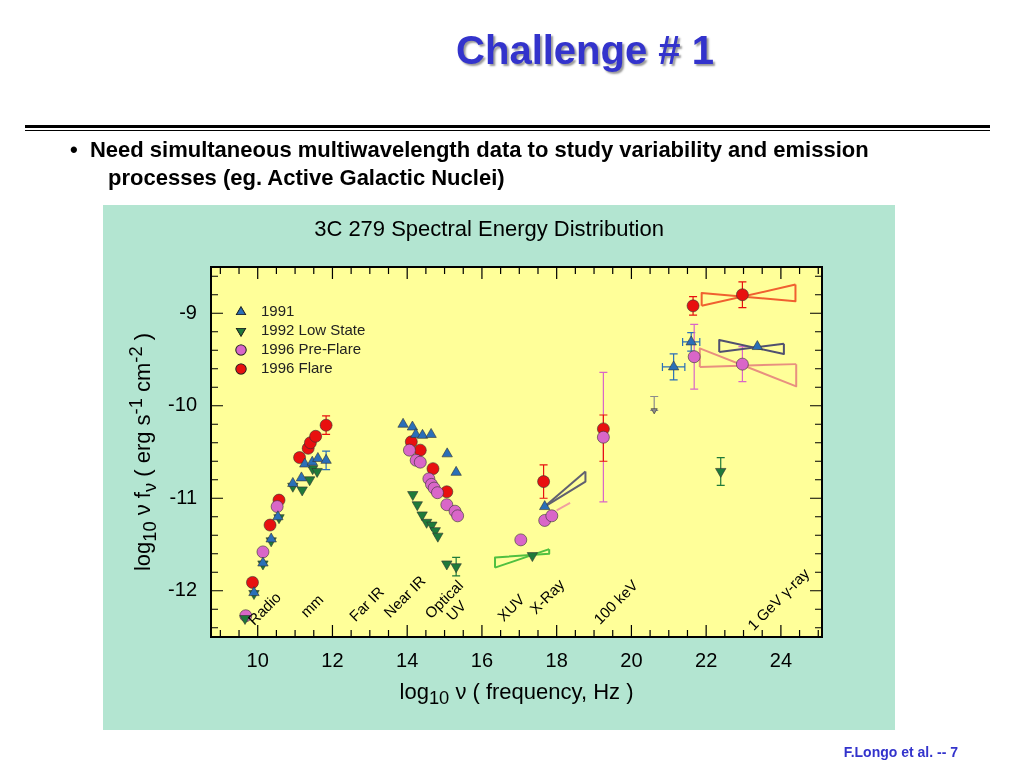 The width and height of the screenshot is (1024, 768). What do you see at coordinates (900, 752) in the screenshot?
I see `text: F.Longo et al. -- 7` at bounding box center [900, 752].